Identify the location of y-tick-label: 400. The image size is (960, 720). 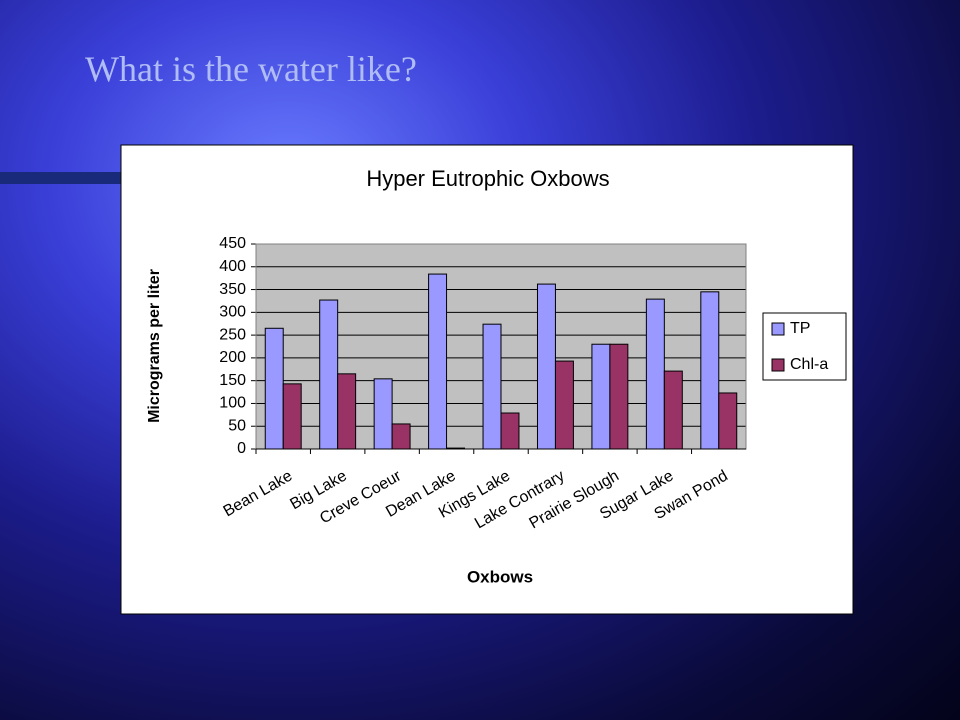
(232, 266).